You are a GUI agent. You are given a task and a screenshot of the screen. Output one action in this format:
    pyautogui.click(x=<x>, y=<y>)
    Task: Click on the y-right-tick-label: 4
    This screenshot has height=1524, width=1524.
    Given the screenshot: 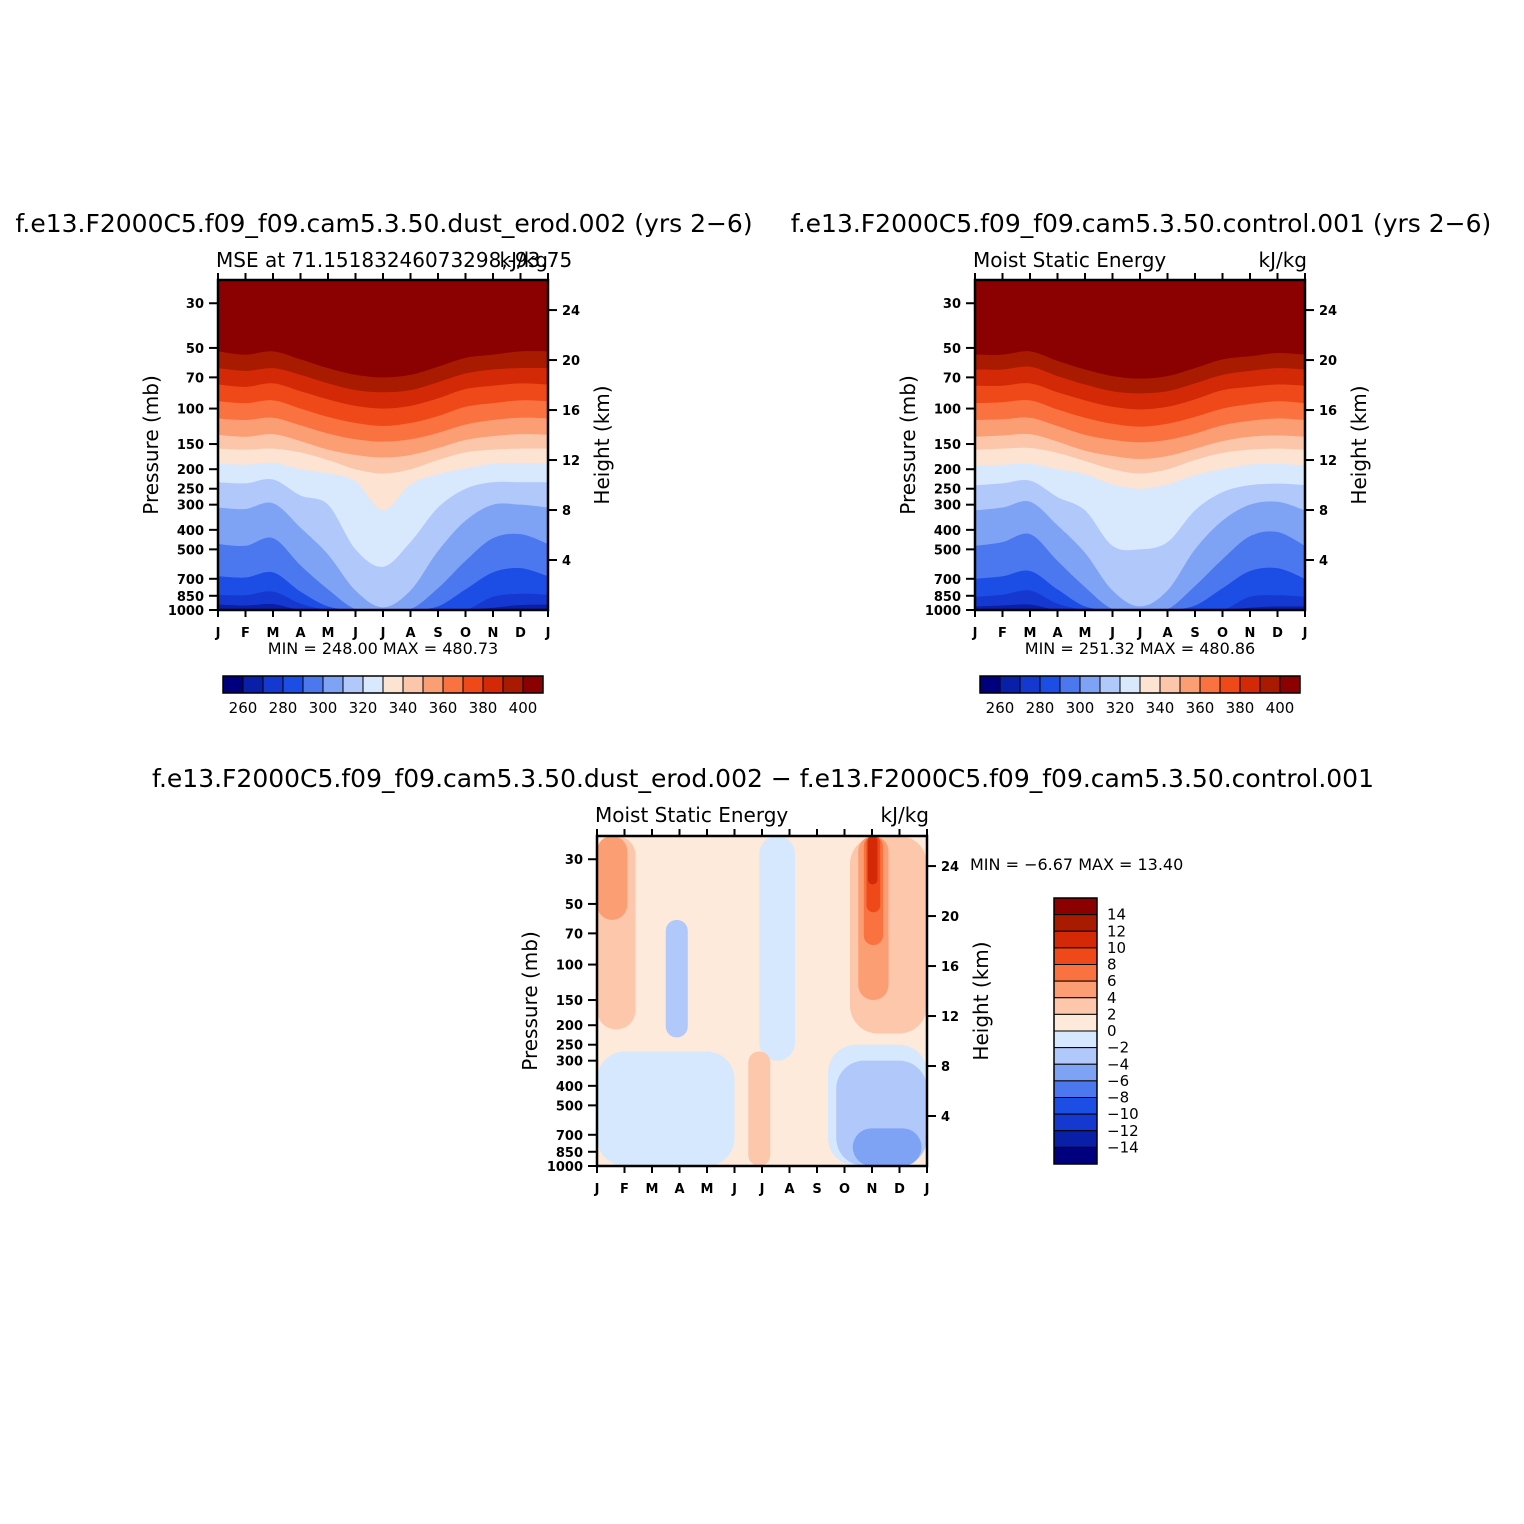 What is the action you would take?
    pyautogui.click(x=566, y=561)
    